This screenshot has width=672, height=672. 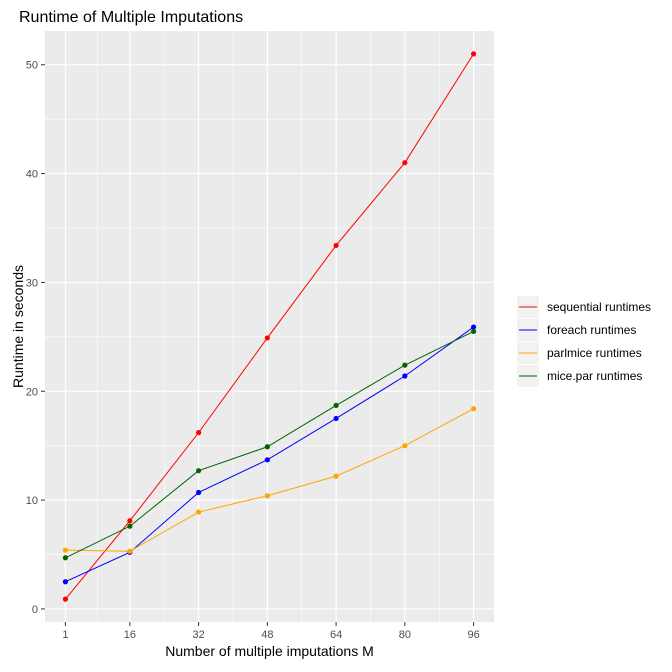 What do you see at coordinates (35, 338) in the screenshot?
I see `y-axis: 0 10 20 30 40 50` at bounding box center [35, 338].